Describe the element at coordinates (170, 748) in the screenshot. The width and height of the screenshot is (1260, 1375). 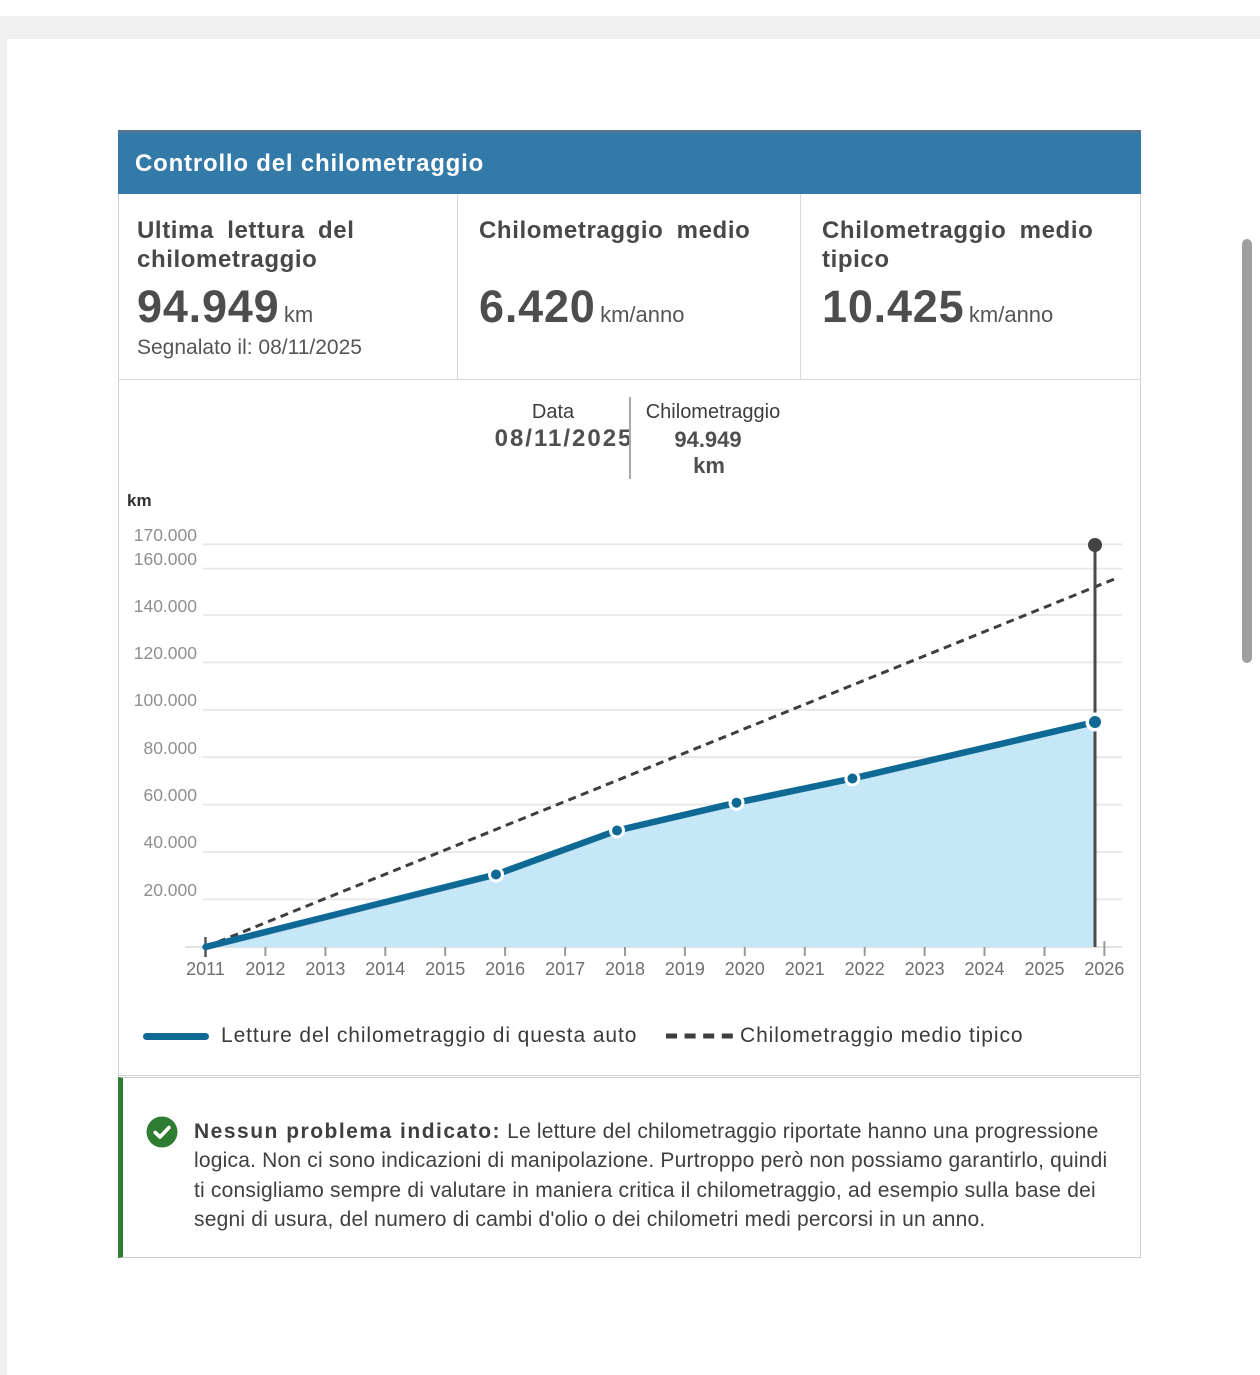
I see `svg-text: 80.000` at that location.